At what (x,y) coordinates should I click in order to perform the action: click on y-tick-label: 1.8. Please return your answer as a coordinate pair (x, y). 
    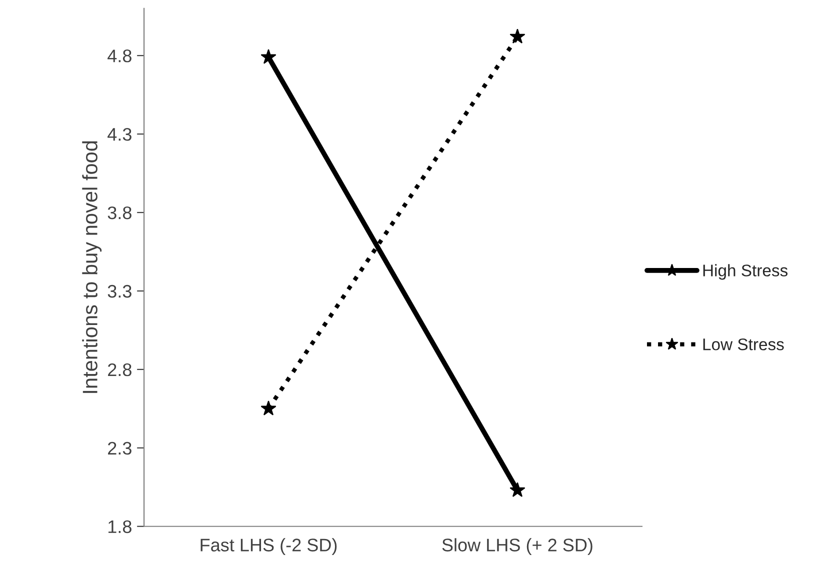
    Looking at the image, I should click on (120, 527).